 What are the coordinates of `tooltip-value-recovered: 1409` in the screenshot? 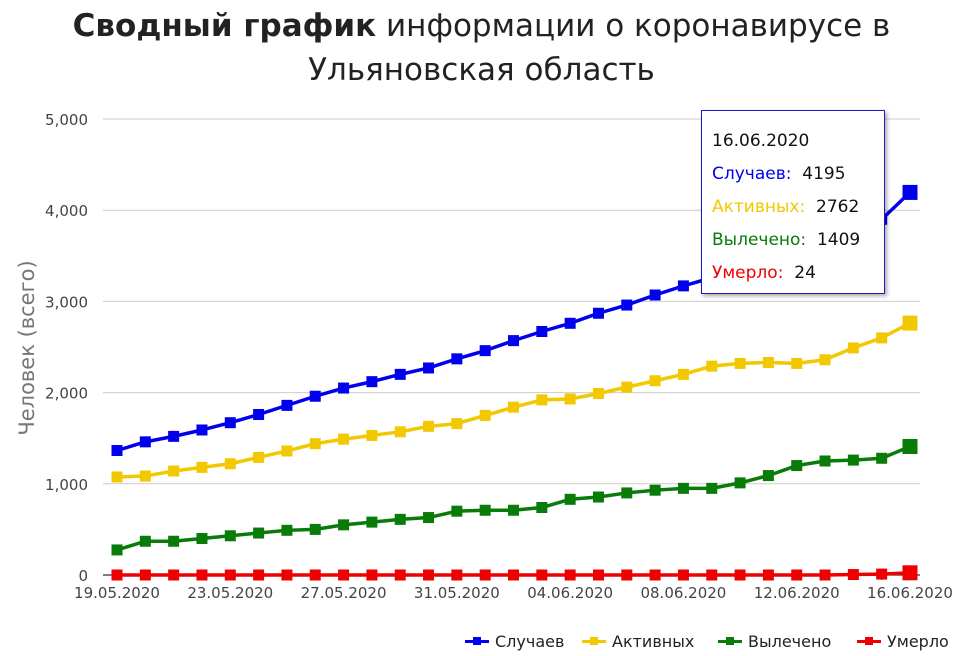 It's located at (838, 240).